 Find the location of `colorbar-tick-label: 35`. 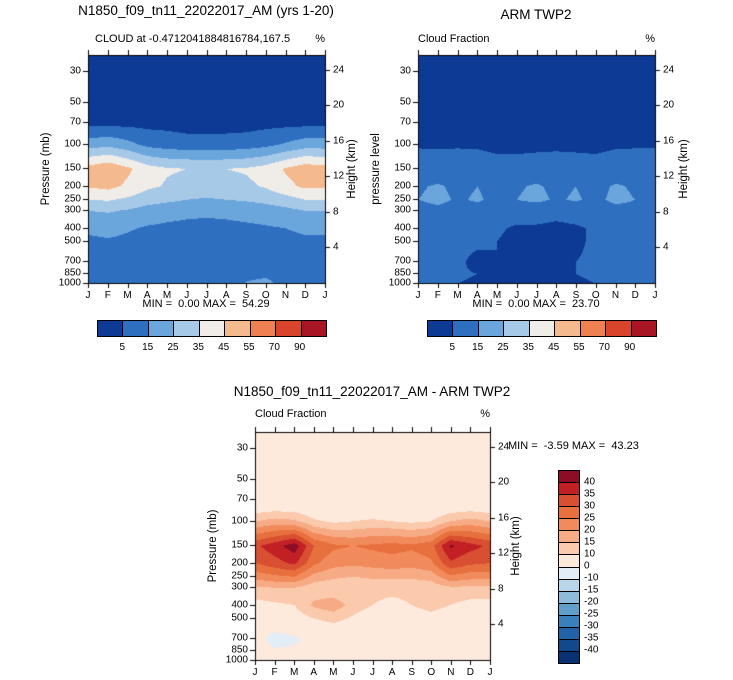

colorbar-tick-label: 35 is located at coordinates (198, 347).